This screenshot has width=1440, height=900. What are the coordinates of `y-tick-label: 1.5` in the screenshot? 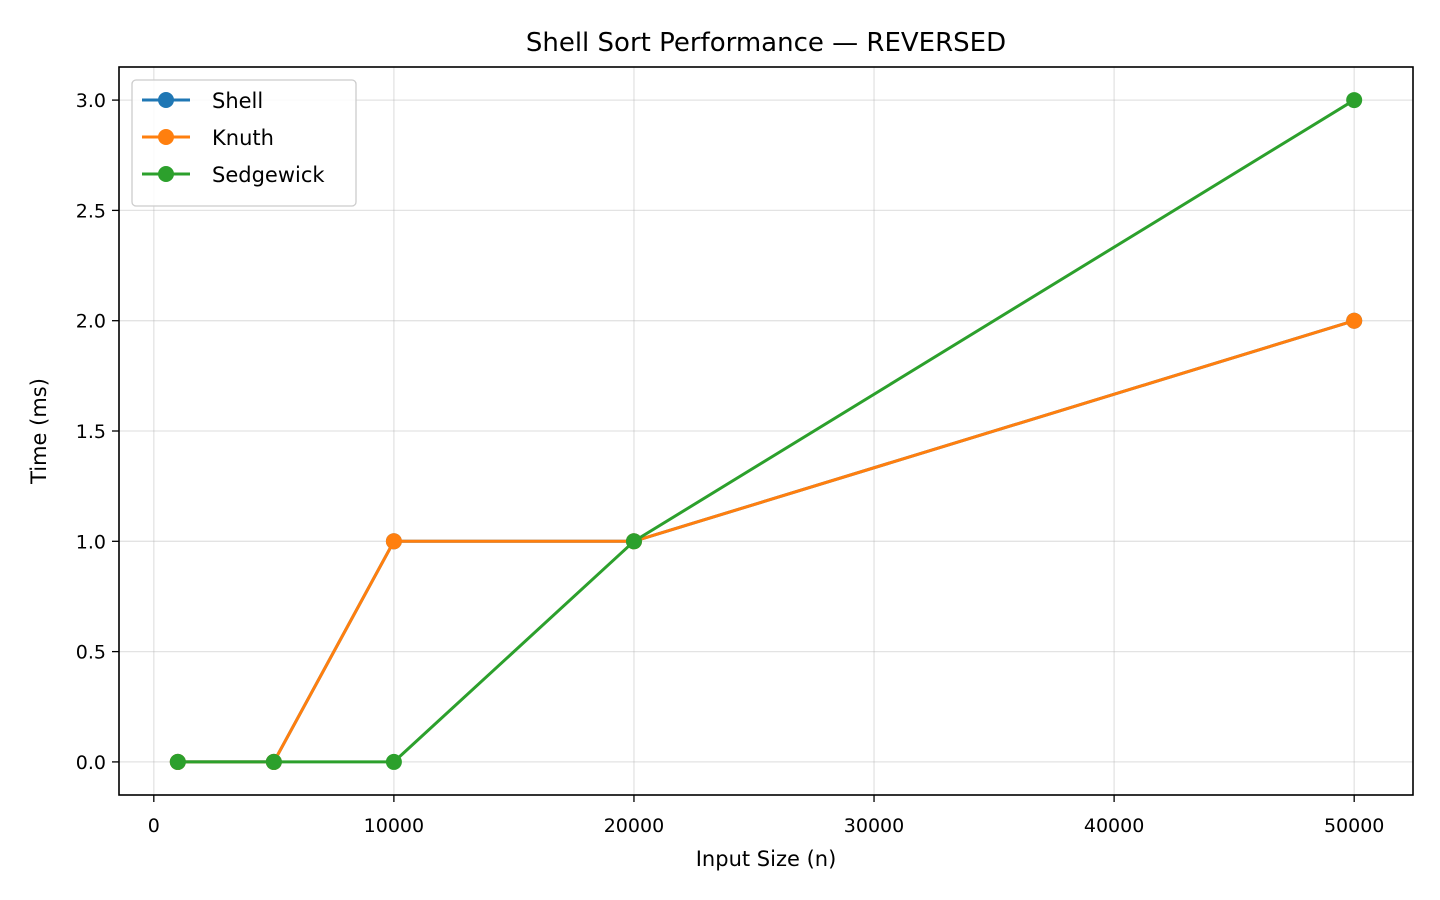 It's located at (91, 432).